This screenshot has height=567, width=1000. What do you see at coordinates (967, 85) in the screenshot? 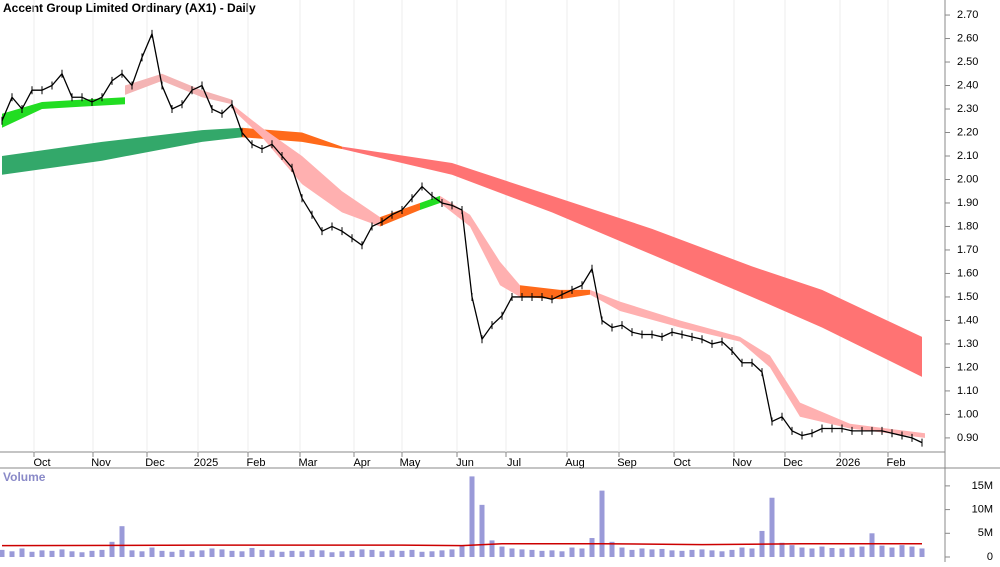
I see `y-tick-label: 2.40` at bounding box center [967, 85].